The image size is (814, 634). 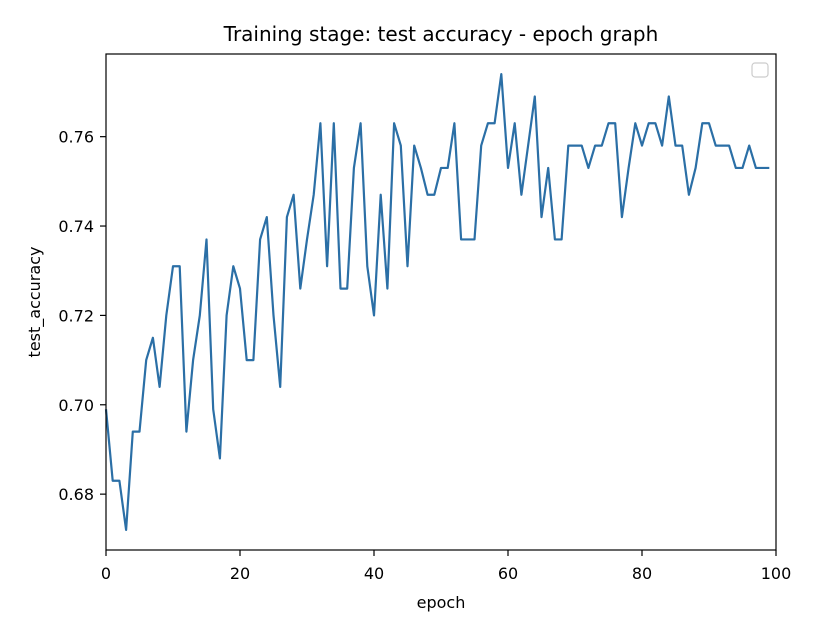 What do you see at coordinates (374, 573) in the screenshot?
I see `x-tick-label: 40` at bounding box center [374, 573].